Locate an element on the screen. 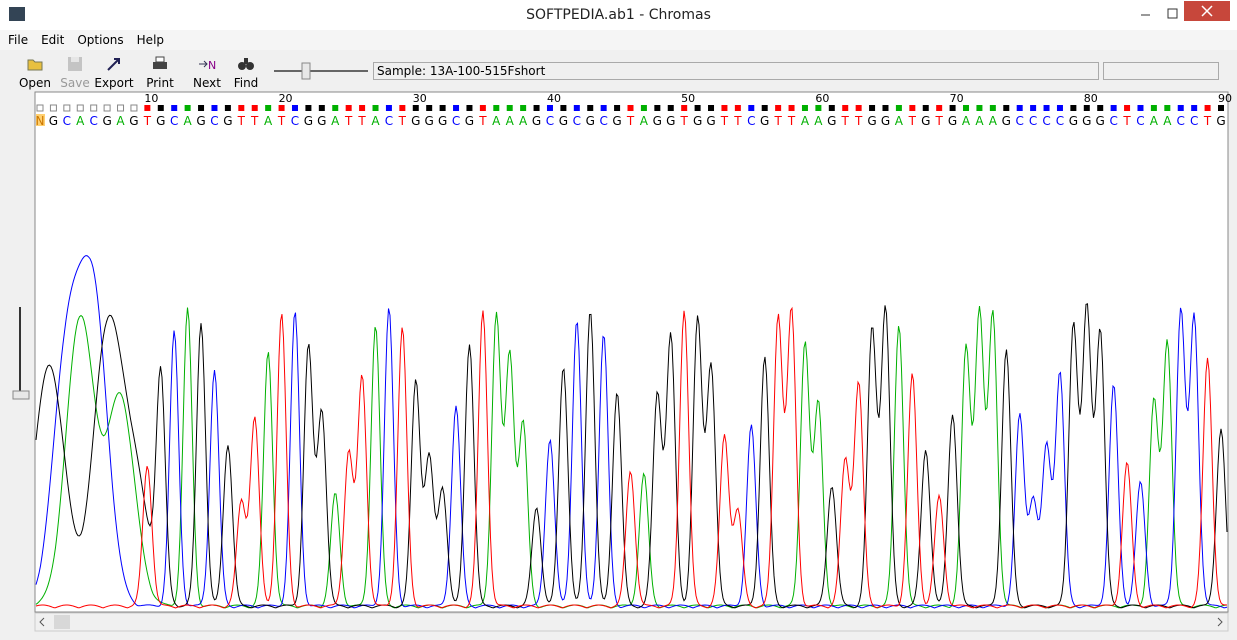 The height and width of the screenshot is (640, 1237). title-bar: SOFTPEDIA.ab1 - Chromas is located at coordinates (618, 15).